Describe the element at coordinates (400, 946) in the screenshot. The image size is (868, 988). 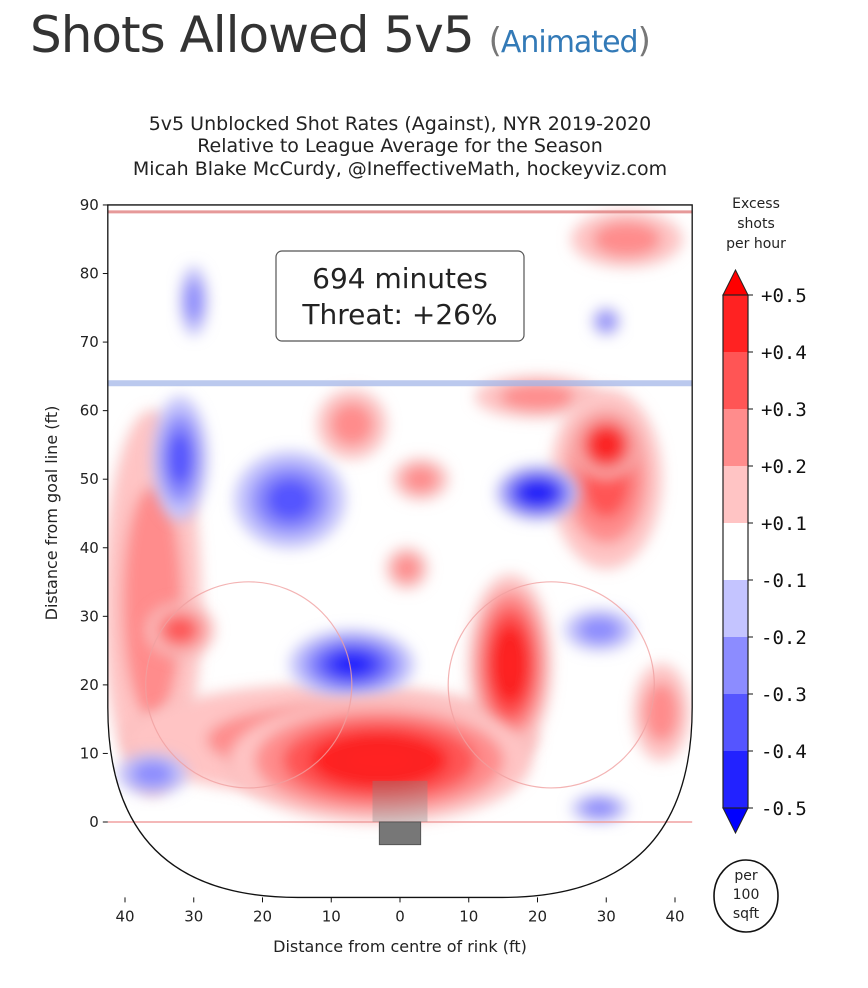
I see `x-axis-label: Distance from centre of rink (ft)` at that location.